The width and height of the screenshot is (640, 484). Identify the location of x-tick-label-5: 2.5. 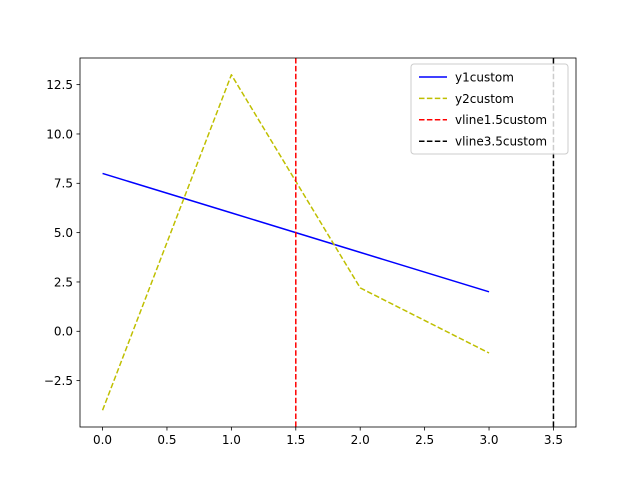
(424, 440).